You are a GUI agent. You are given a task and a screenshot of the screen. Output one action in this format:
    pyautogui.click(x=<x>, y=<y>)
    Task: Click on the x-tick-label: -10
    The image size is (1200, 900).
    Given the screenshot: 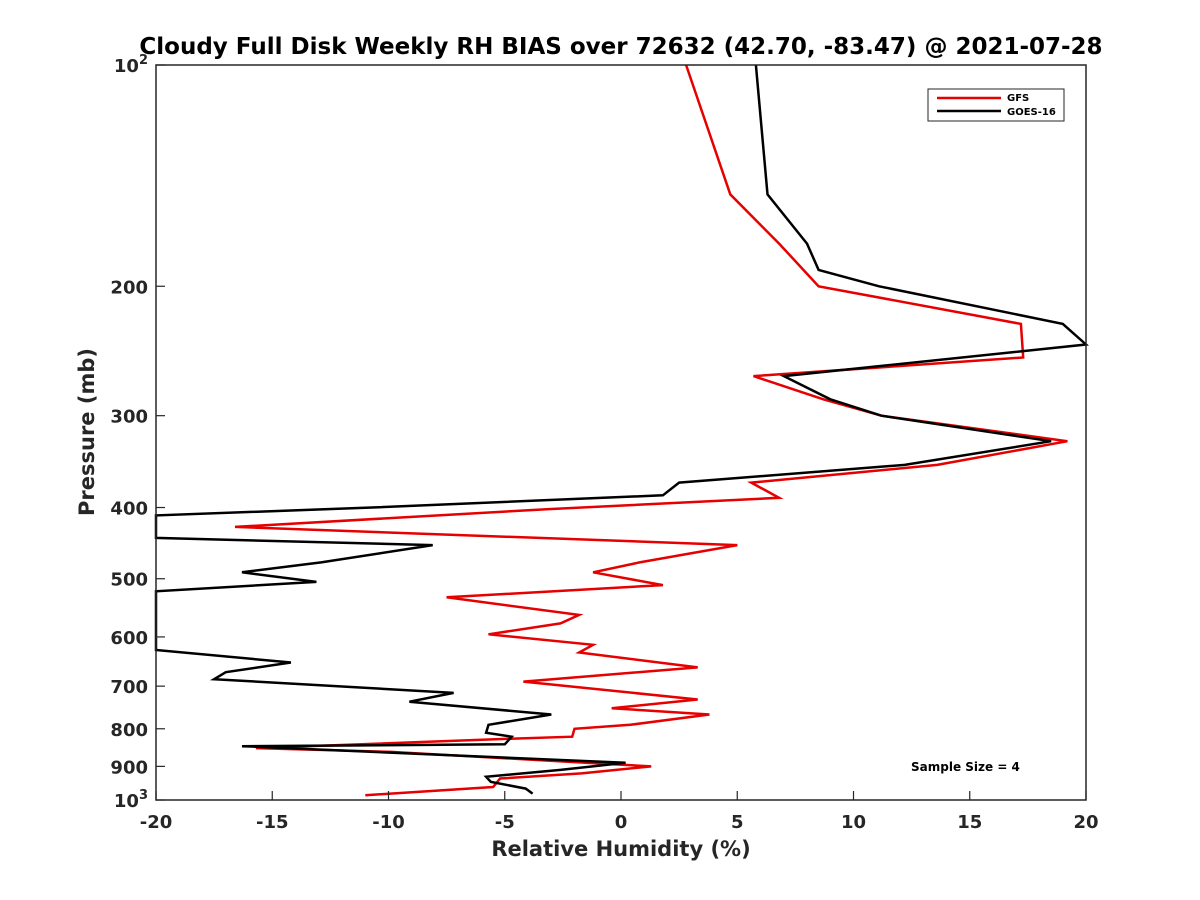 What is the action you would take?
    pyautogui.click(x=388, y=822)
    